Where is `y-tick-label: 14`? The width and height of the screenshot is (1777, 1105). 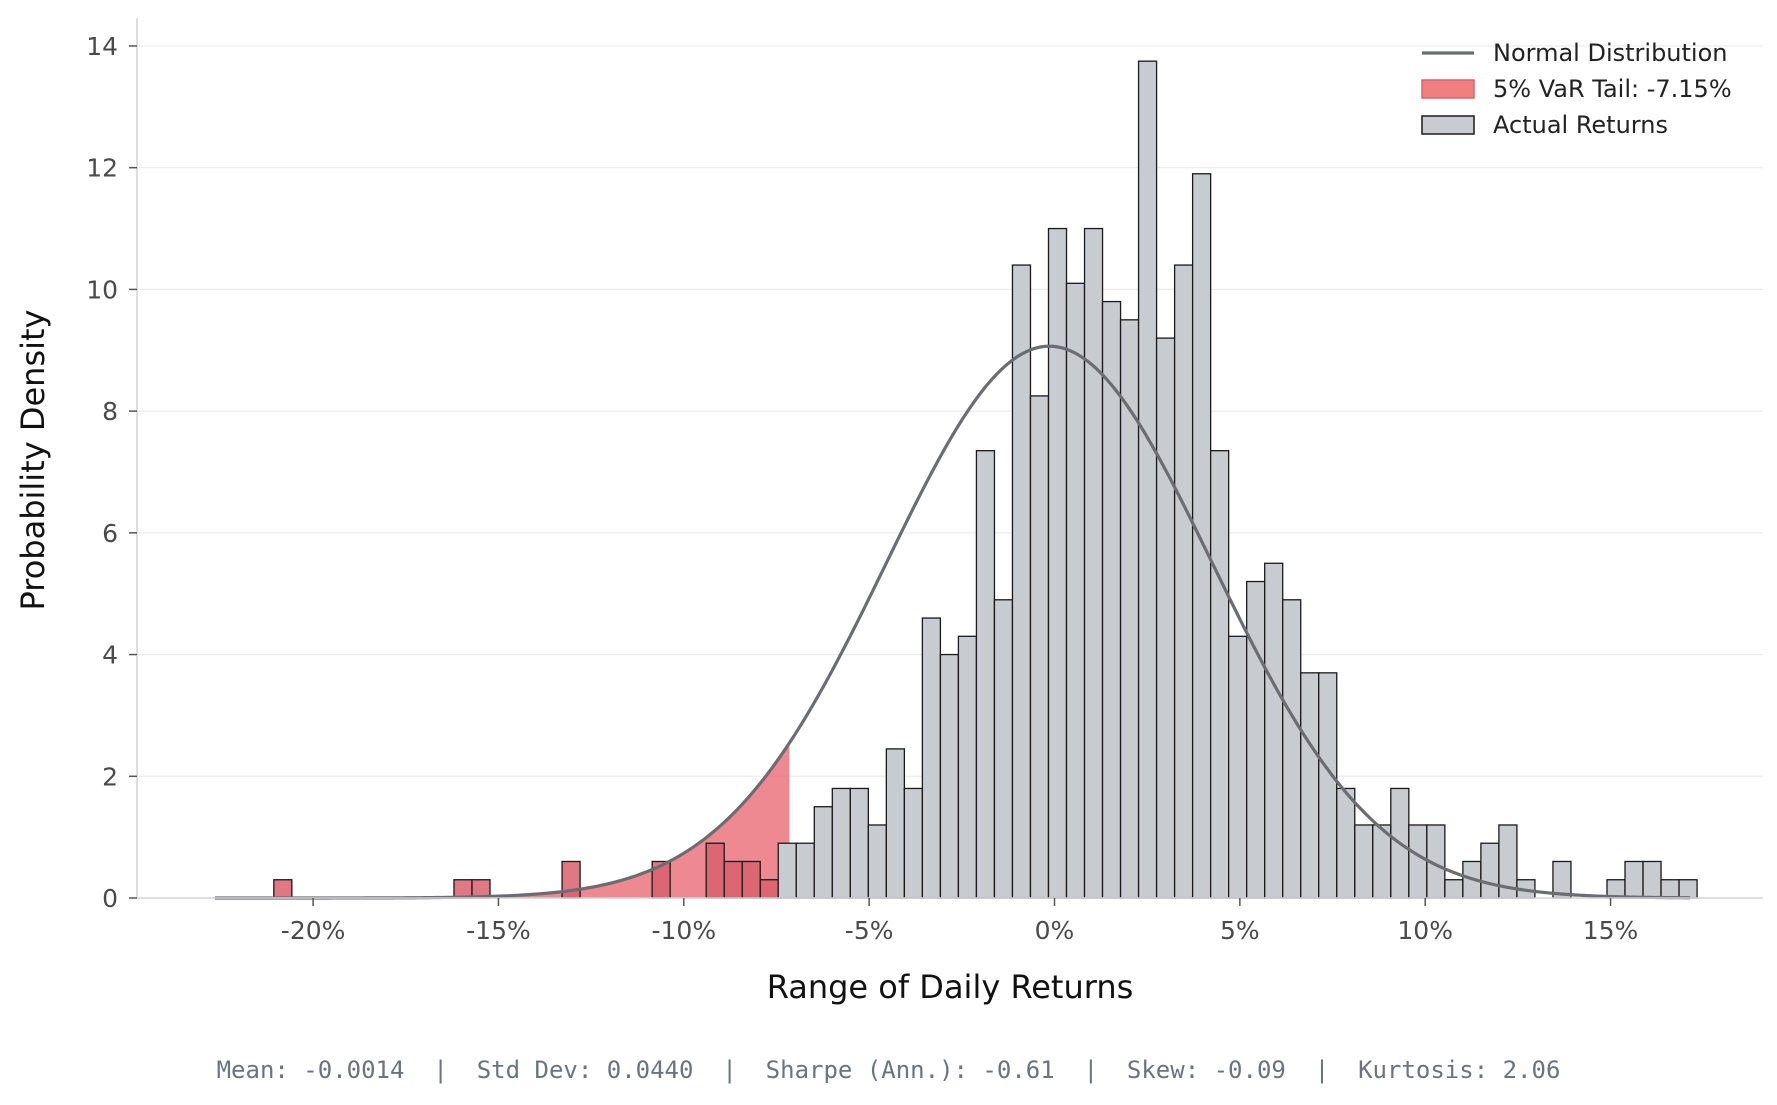 y-tick-label: 14 is located at coordinates (102, 46).